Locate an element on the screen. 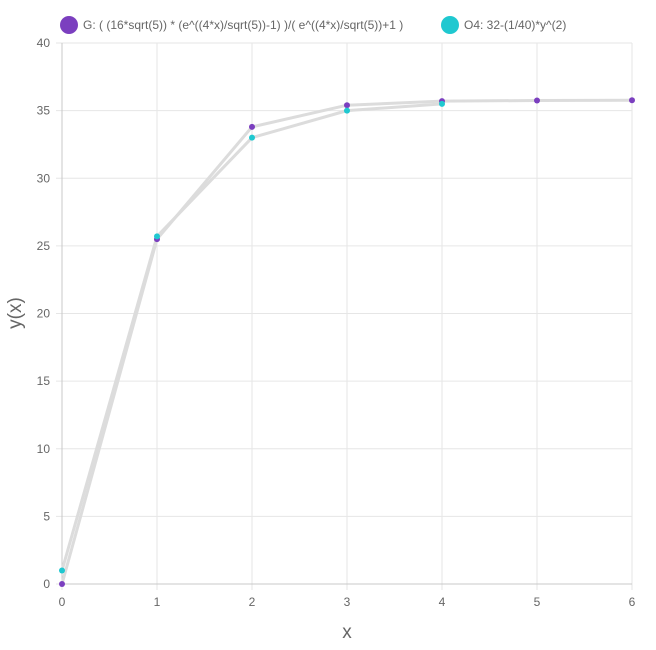 This screenshot has height=650, width=656. y-tick-labels: 0 5 10 15 20 25 30 35 40 is located at coordinates (44, 313).